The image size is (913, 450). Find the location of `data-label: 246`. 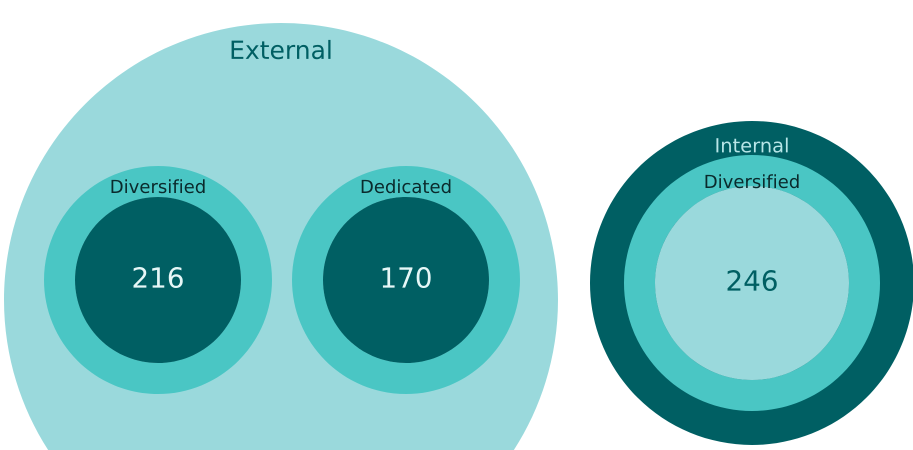

data-label: 246 is located at coordinates (752, 281).